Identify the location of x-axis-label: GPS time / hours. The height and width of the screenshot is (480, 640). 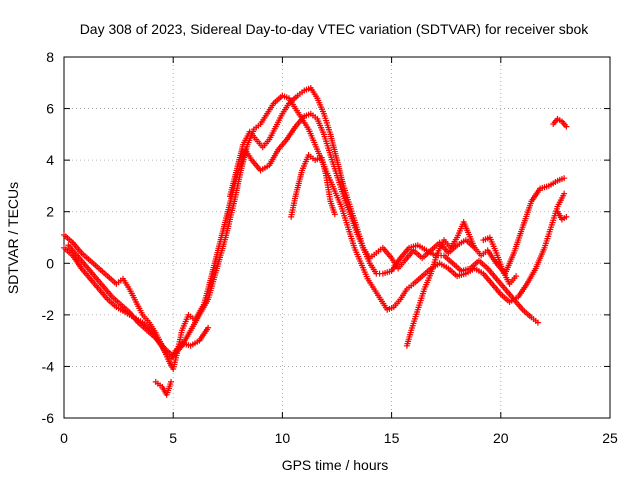
(335, 465).